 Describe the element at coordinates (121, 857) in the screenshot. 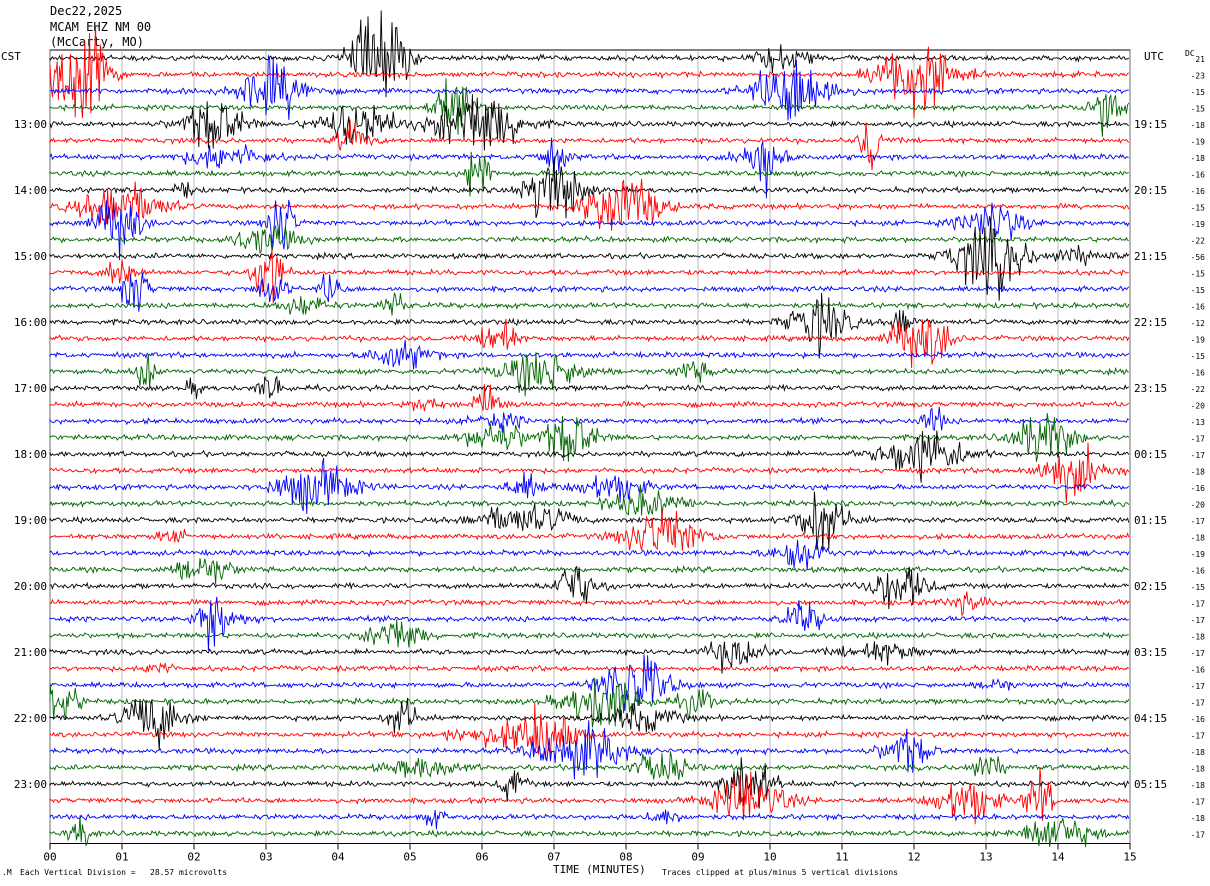

I see `x-tick-label: 01` at that location.